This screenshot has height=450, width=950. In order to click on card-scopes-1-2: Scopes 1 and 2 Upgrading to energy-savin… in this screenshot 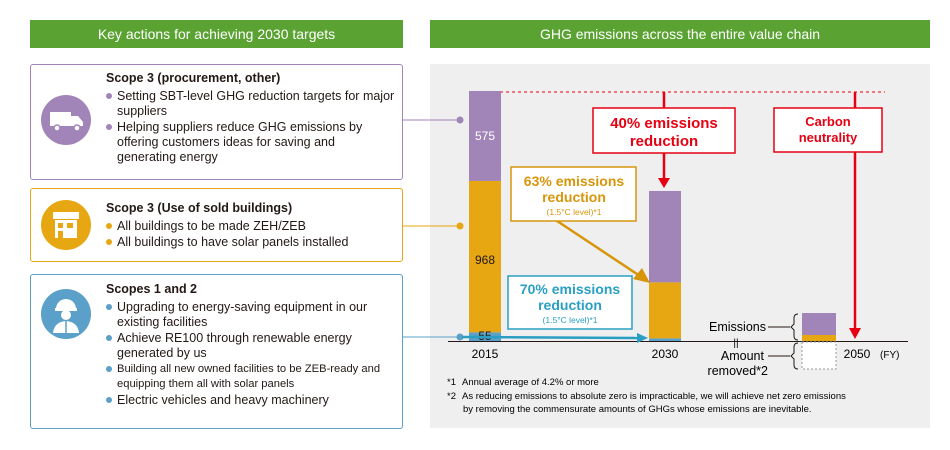, I will do `click(216, 351)`.